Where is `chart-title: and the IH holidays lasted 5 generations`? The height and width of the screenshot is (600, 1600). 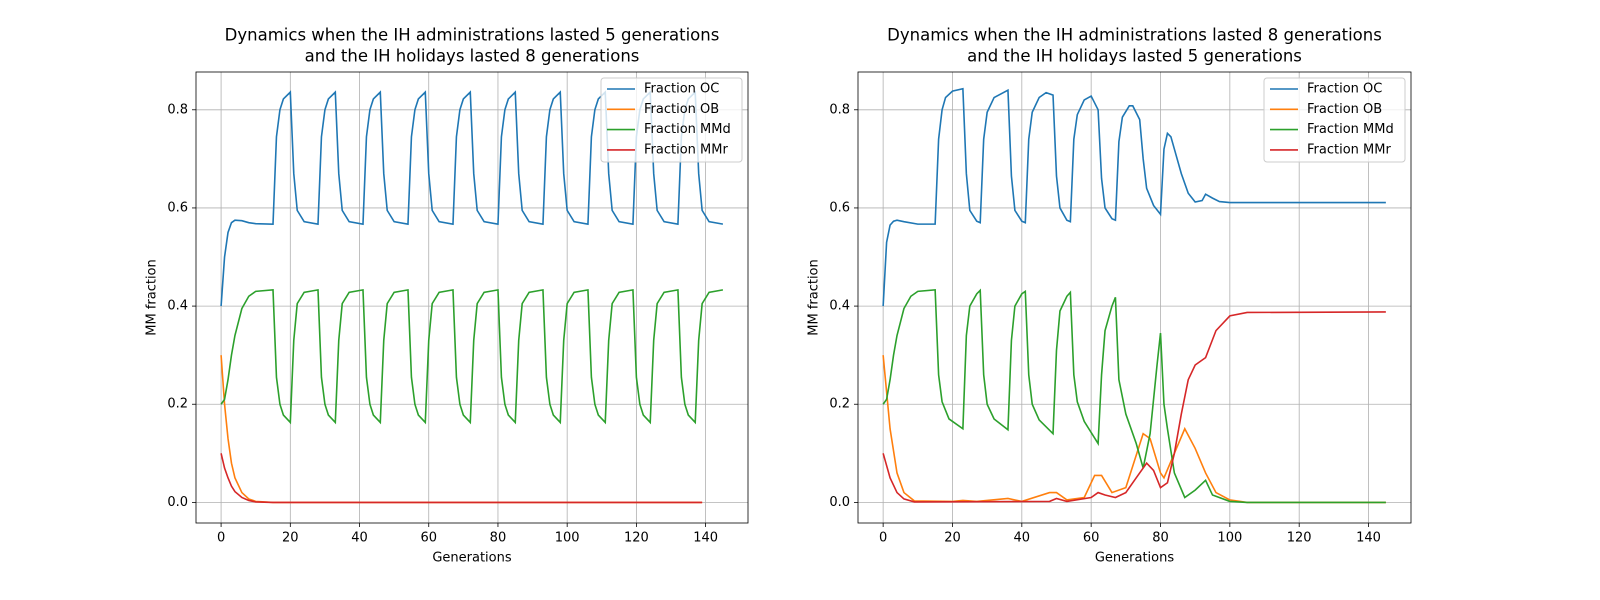 chart-title: and the IH holidays lasted 5 generations is located at coordinates (1134, 56).